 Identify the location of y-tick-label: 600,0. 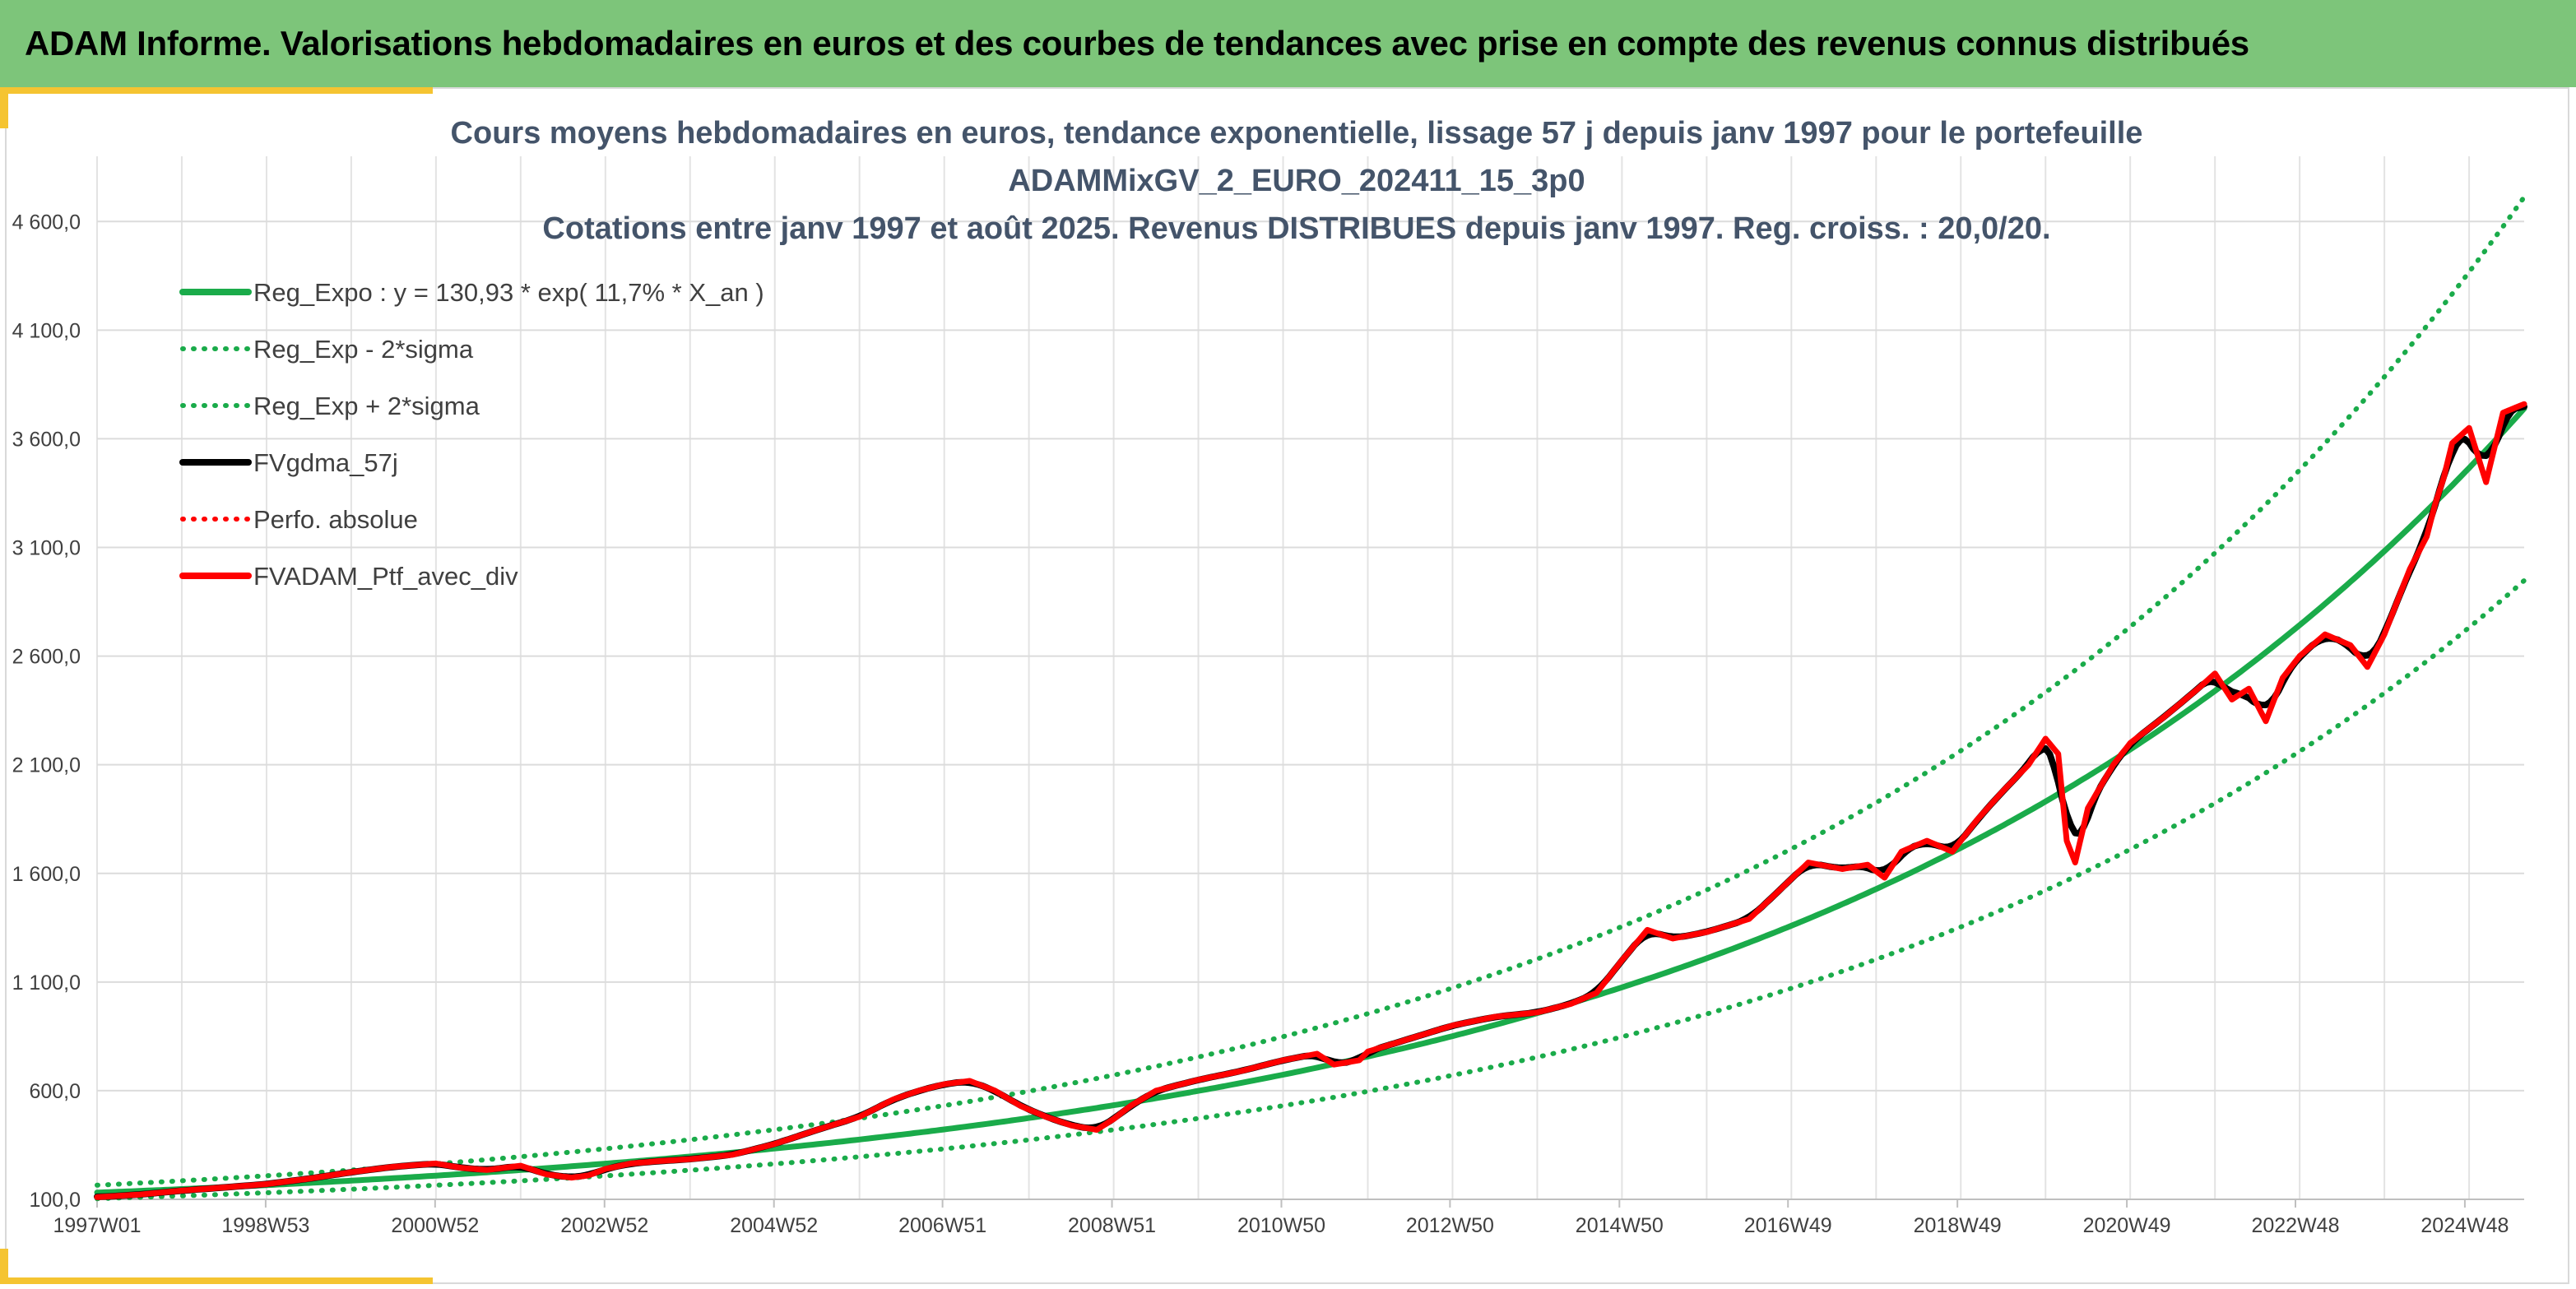
(55, 1091).